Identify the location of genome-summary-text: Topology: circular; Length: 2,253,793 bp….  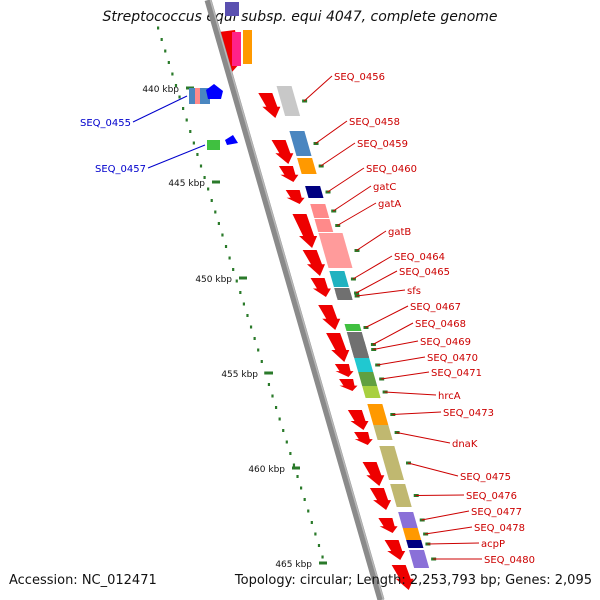
(413, 580).